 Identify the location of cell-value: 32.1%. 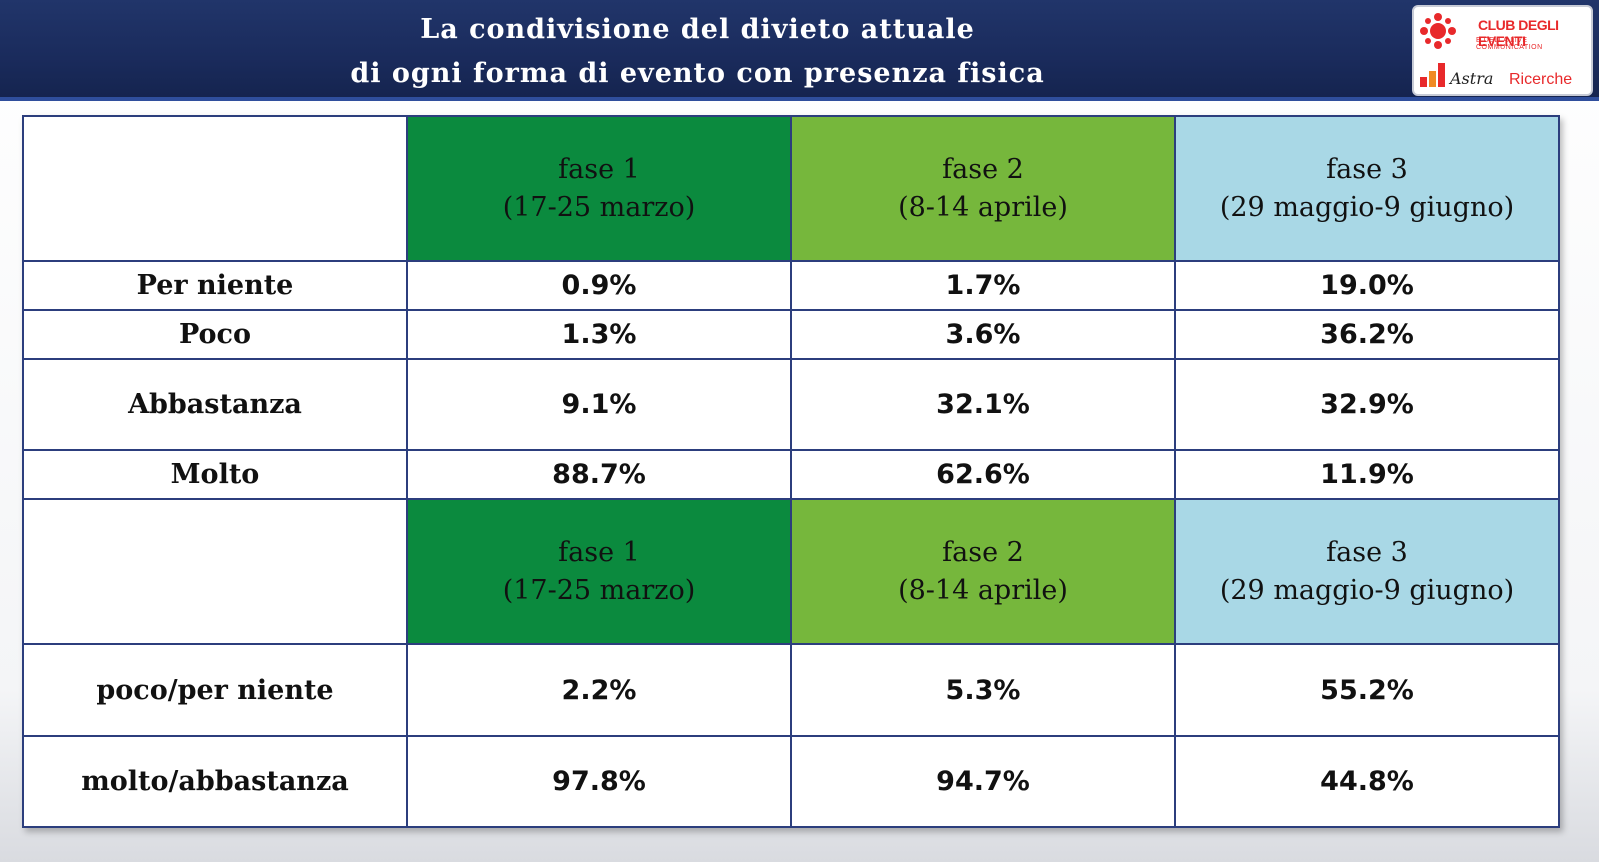
(983, 404).